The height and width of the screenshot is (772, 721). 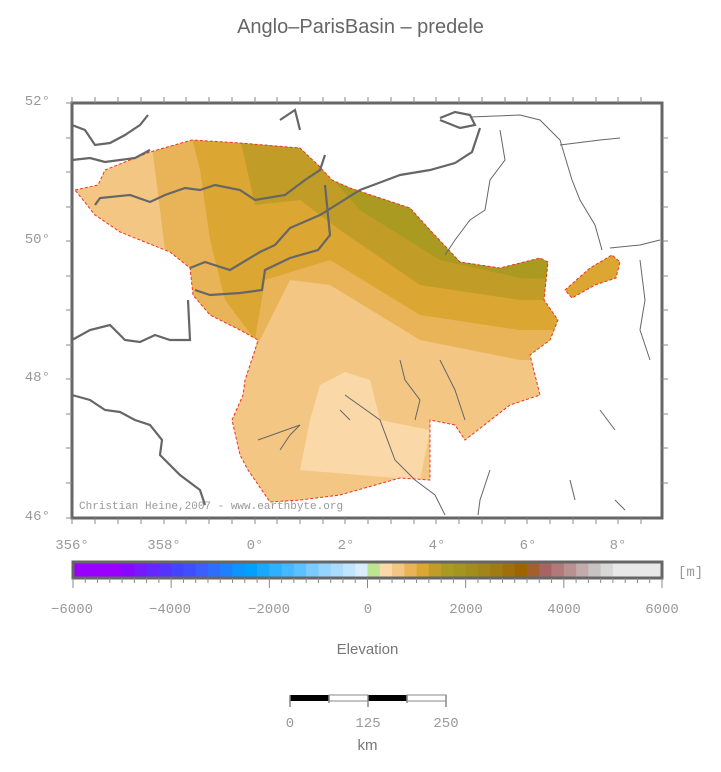 I want to click on scale-unit: km, so click(x=367, y=745).